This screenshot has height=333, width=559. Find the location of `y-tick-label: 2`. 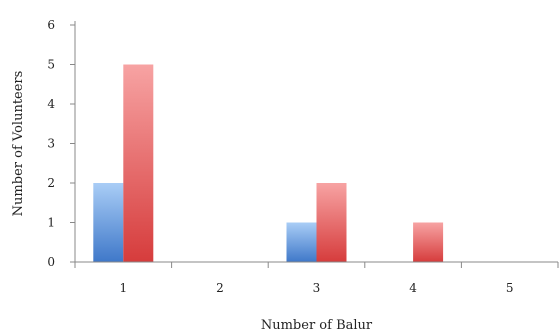

y-tick-label: 2 is located at coordinates (51, 183).